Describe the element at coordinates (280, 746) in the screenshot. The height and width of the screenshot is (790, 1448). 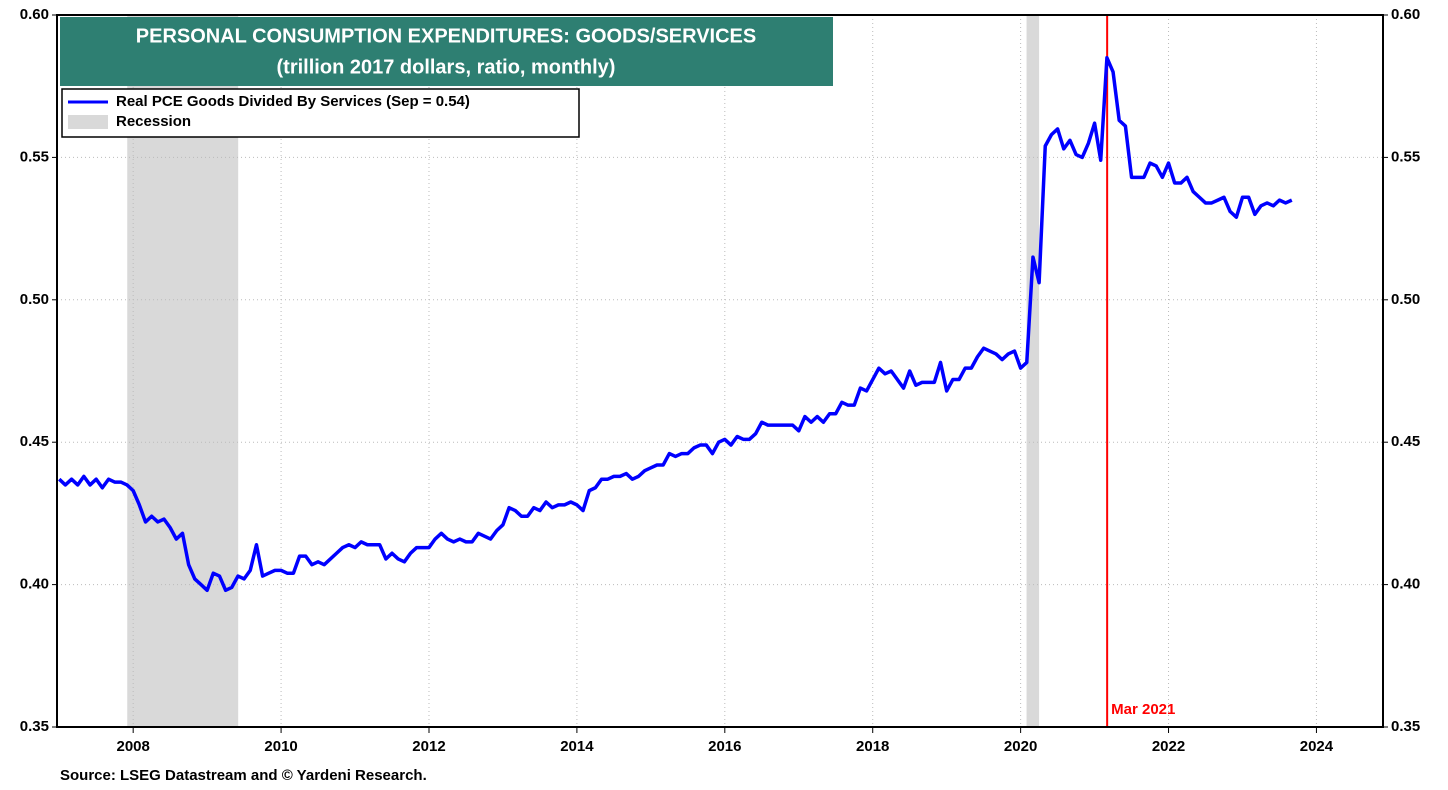
I see `x-tick-label: 2010` at that location.